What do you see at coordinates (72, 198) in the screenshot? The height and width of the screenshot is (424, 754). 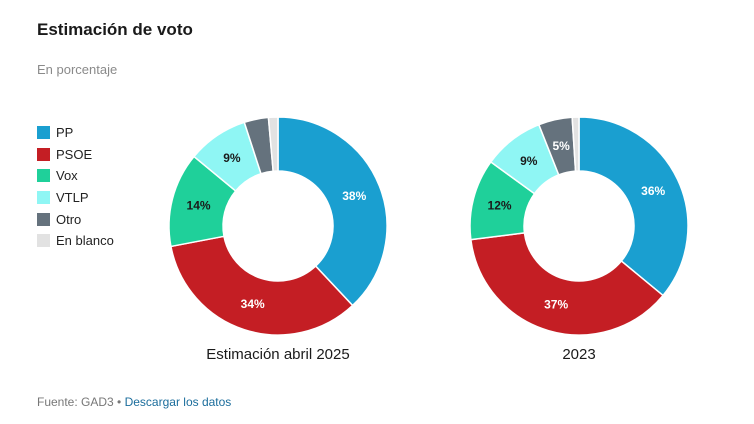 I see `legend-label-vtlp: VTLP` at bounding box center [72, 198].